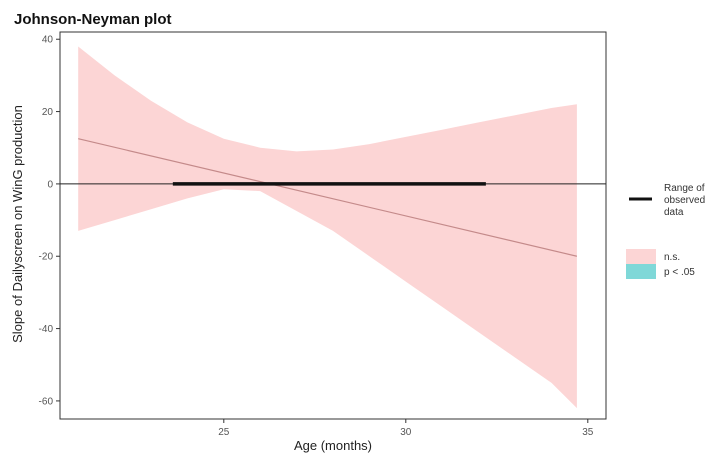  I want to click on y-tick-label: -40, so click(46, 329).